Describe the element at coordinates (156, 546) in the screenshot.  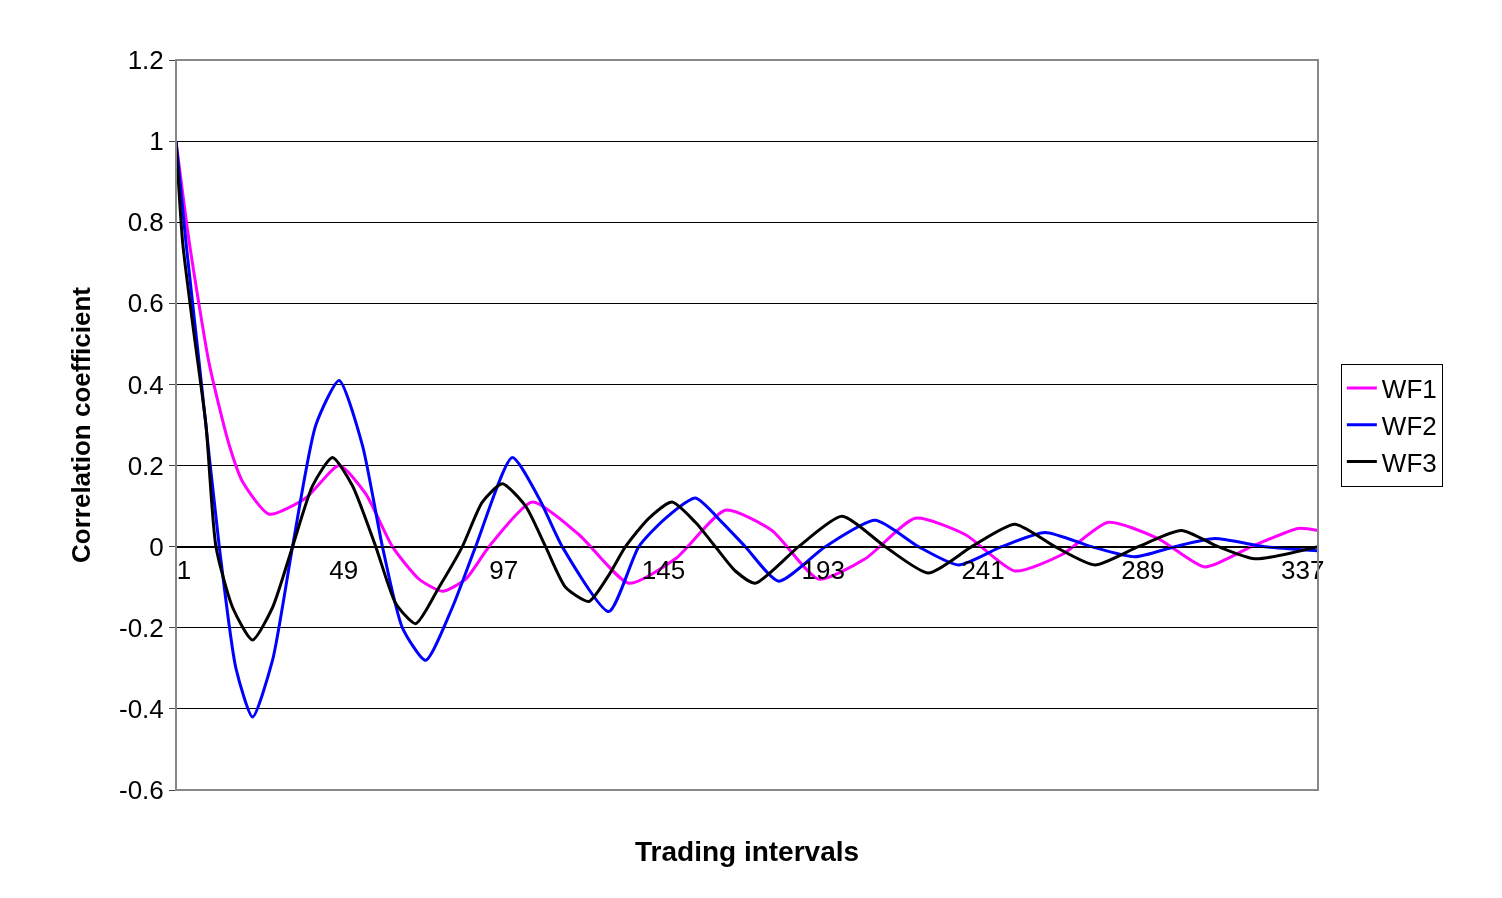
I see `y-tick-label: 0` at that location.